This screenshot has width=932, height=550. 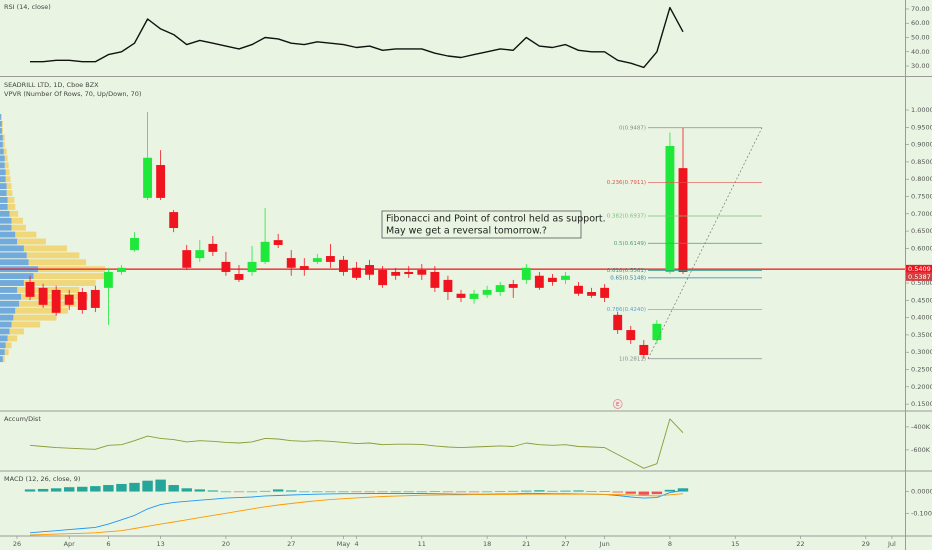 What do you see at coordinates (921, 179) in the screenshot?
I see `y-tick-label: 0.8000` at bounding box center [921, 179].